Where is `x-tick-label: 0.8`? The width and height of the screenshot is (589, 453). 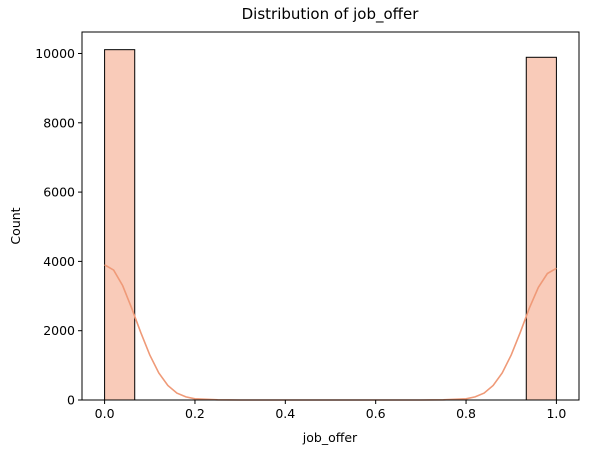
x-tick-label: 0.8 is located at coordinates (466, 413).